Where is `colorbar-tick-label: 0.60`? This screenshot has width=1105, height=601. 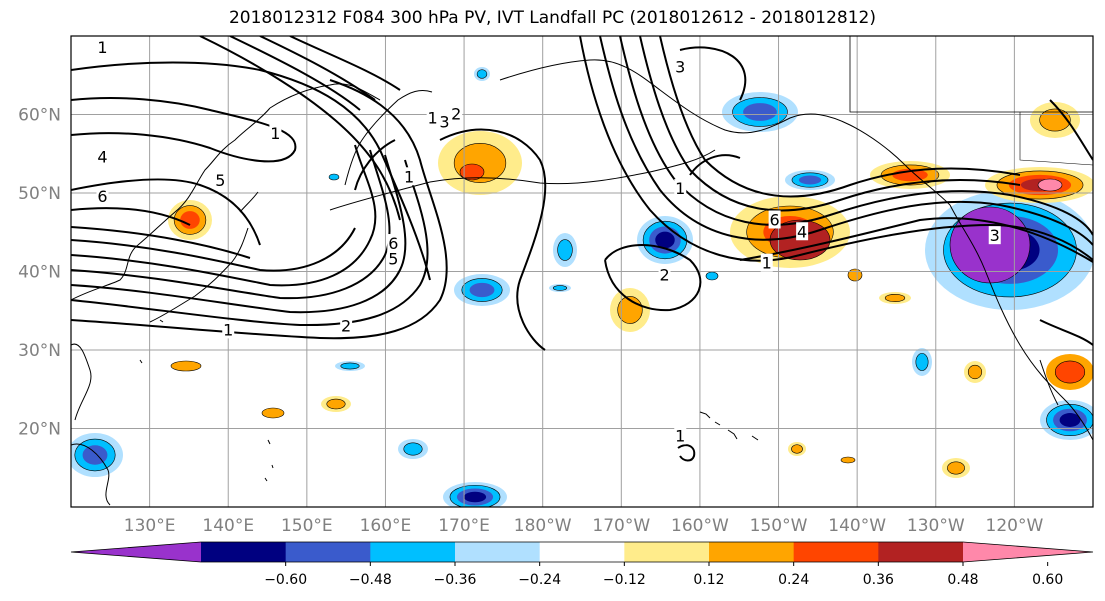 colorbar-tick-label: 0.60 is located at coordinates (1047, 580).